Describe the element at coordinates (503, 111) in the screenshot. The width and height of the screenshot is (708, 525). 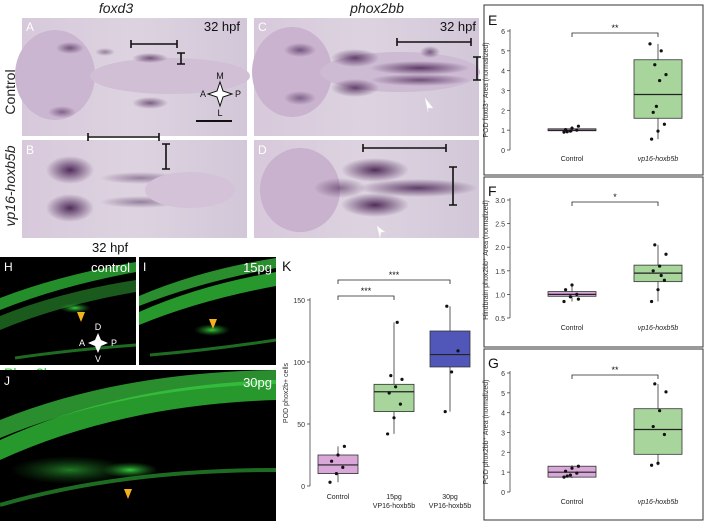
I see `e-ytick-label-2: 2` at that location.